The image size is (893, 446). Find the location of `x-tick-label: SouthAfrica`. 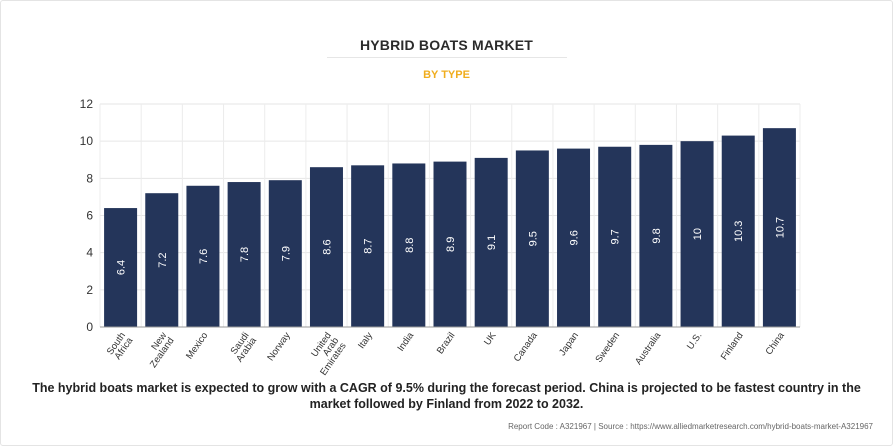

x-tick-label: SouthAfrica is located at coordinates (120, 346).